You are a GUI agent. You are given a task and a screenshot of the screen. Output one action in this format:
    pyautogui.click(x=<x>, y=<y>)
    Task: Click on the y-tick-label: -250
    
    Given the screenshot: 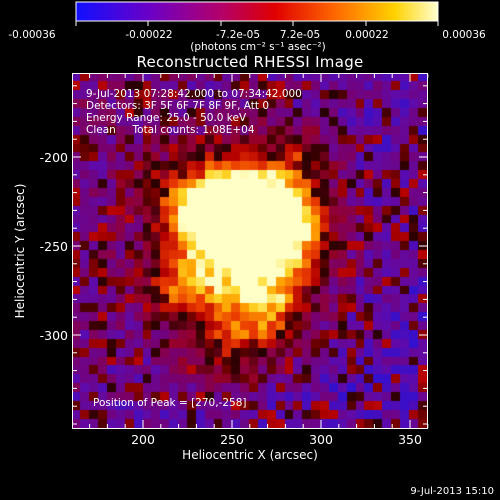 What is the action you would take?
    pyautogui.click(x=54, y=246)
    